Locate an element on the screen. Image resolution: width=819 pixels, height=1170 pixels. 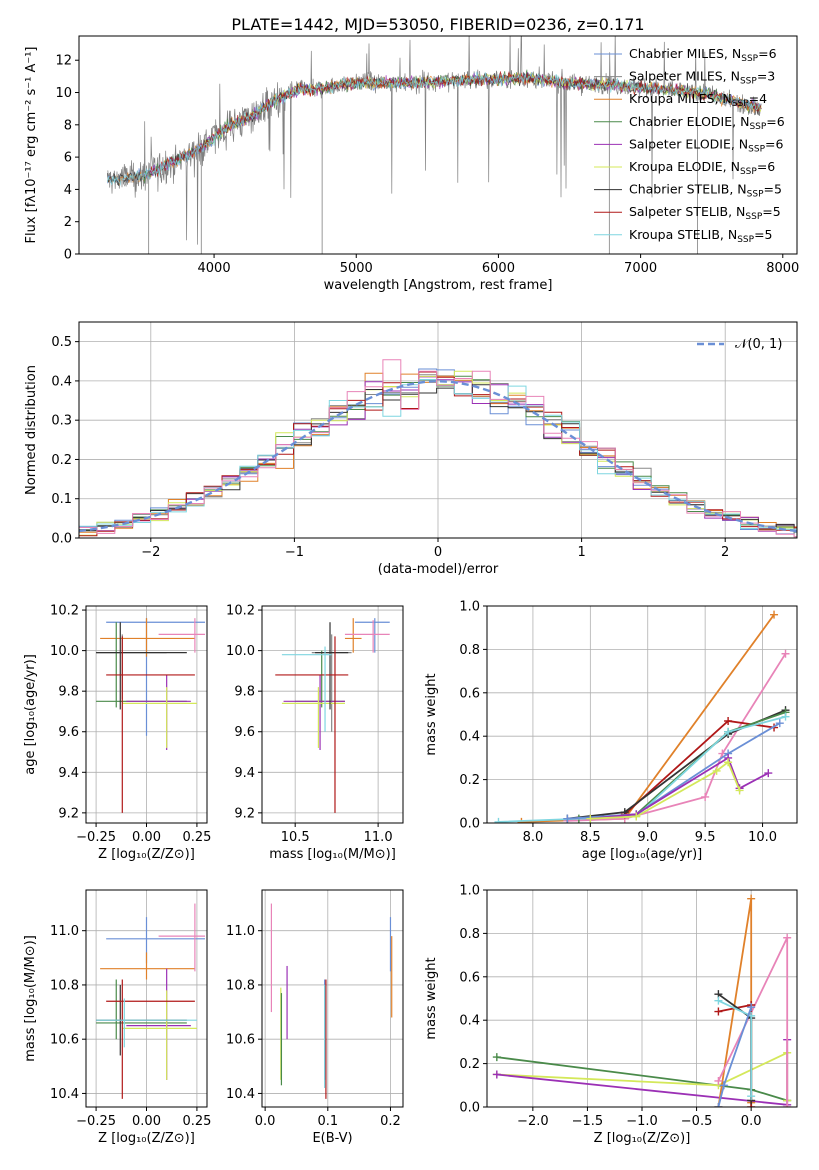
y-tick-label: 2 is located at coordinates (68, 222).